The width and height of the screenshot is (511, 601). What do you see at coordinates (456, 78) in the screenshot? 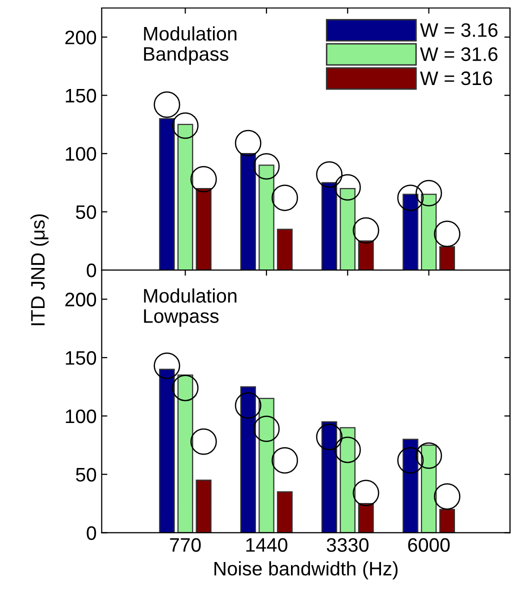
I see `legend-label: W = 316` at bounding box center [456, 78].